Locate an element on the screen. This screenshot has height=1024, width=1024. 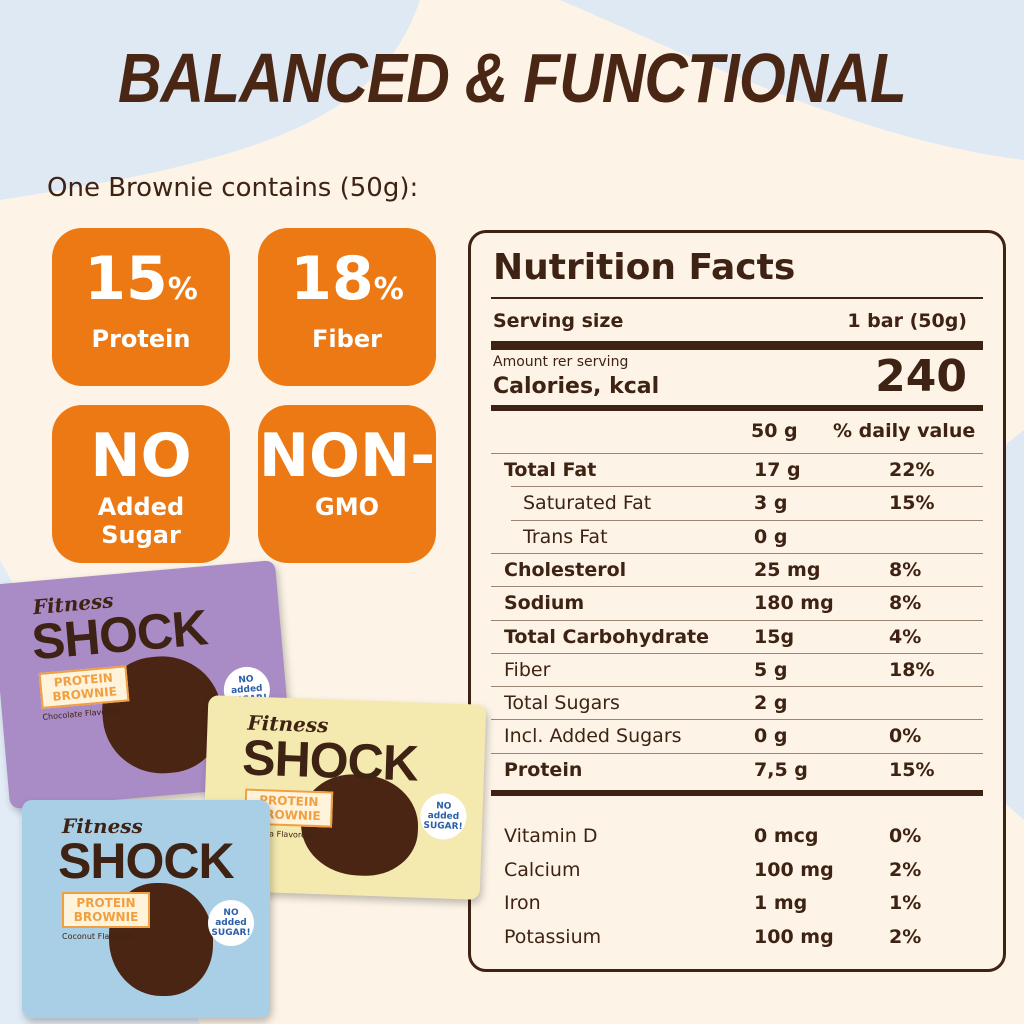
row-value: 3 g is located at coordinates (771, 503).